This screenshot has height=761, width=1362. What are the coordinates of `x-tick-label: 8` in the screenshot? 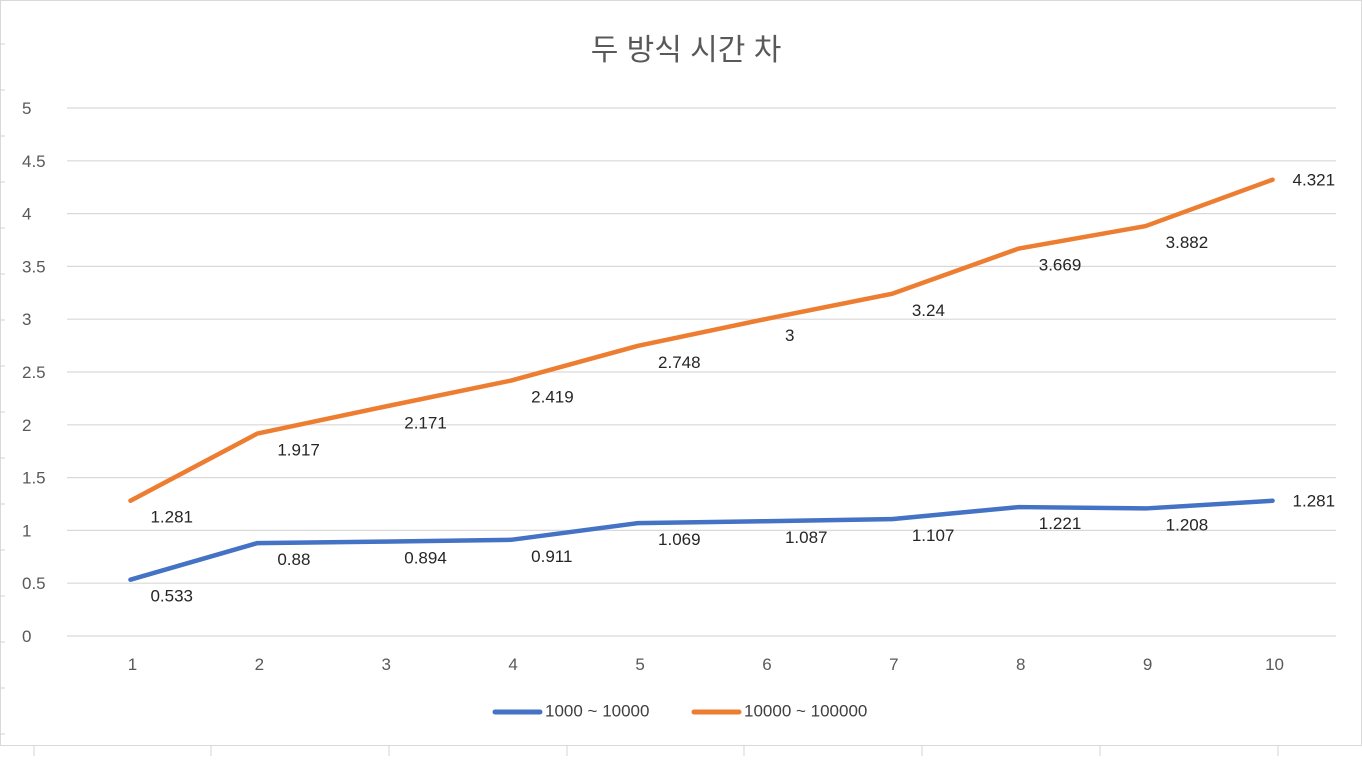 It's located at (1020, 664).